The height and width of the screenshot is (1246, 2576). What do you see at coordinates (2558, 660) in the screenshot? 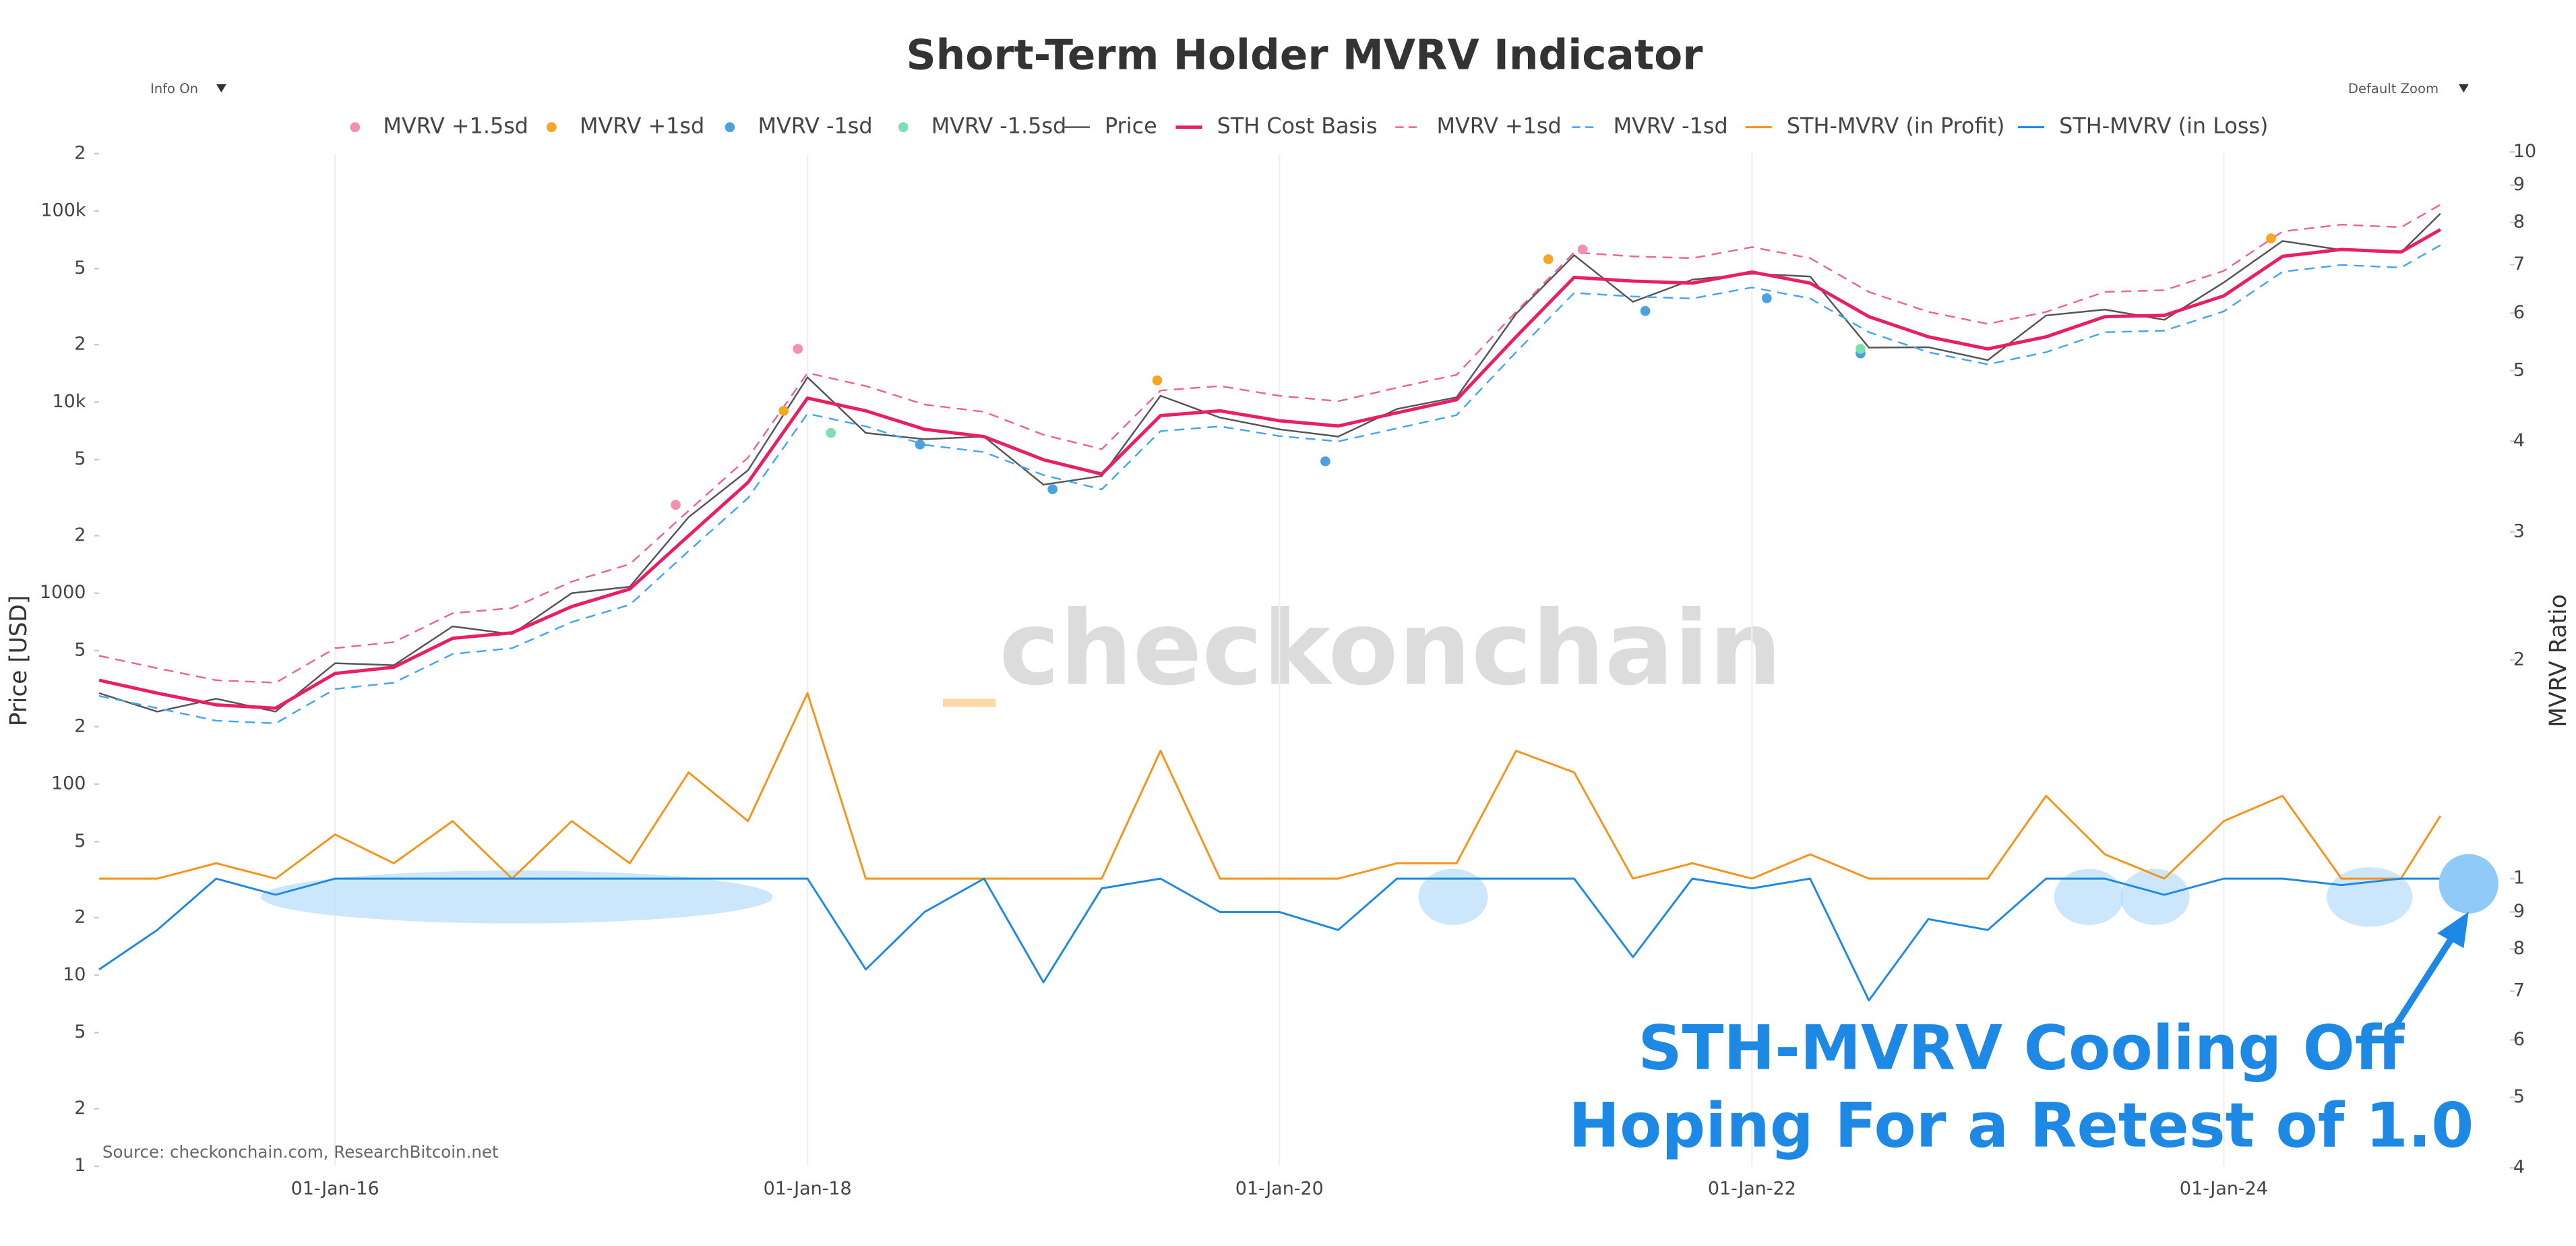
I see `y2-axis-label: MVRV Ratio` at bounding box center [2558, 660].